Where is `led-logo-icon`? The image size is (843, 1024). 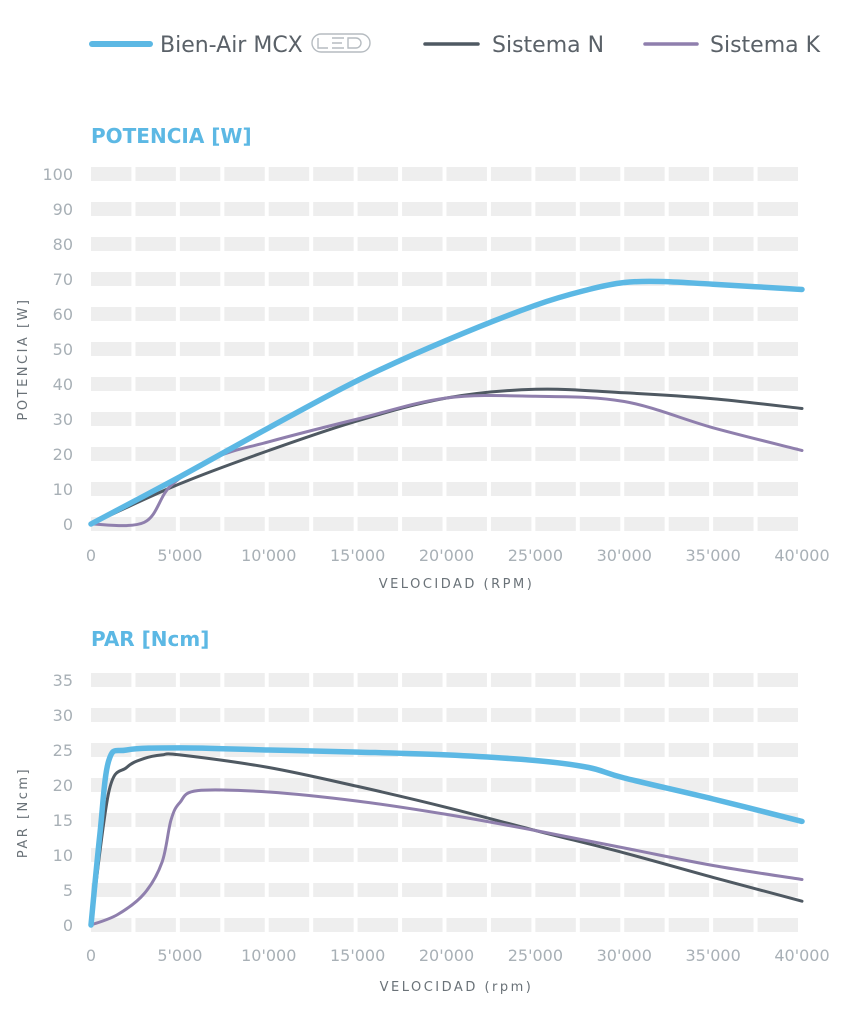 led-logo-icon is located at coordinates (341, 43).